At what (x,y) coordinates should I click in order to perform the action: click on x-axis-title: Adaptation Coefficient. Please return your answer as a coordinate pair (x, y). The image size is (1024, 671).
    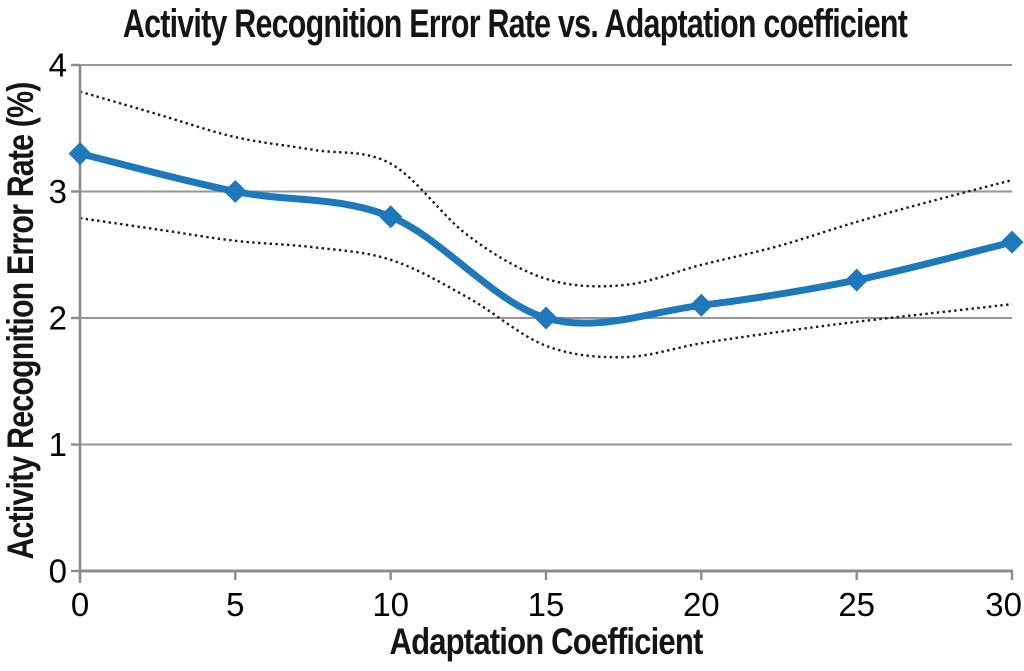
    Looking at the image, I should click on (546, 641).